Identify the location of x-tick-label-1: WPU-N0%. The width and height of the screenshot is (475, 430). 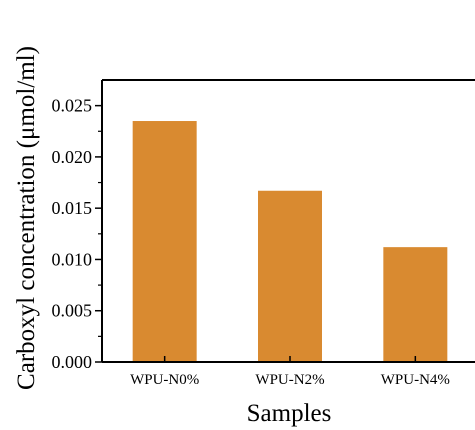
(164, 380).